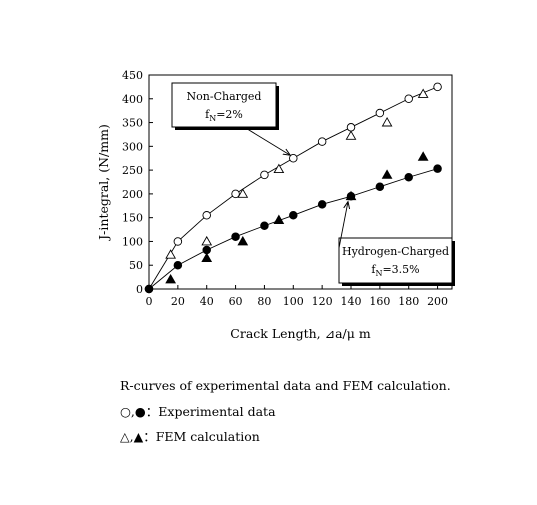 The width and height of the screenshot is (537, 505). I want to click on series-filled-triangle, so click(297, 217).